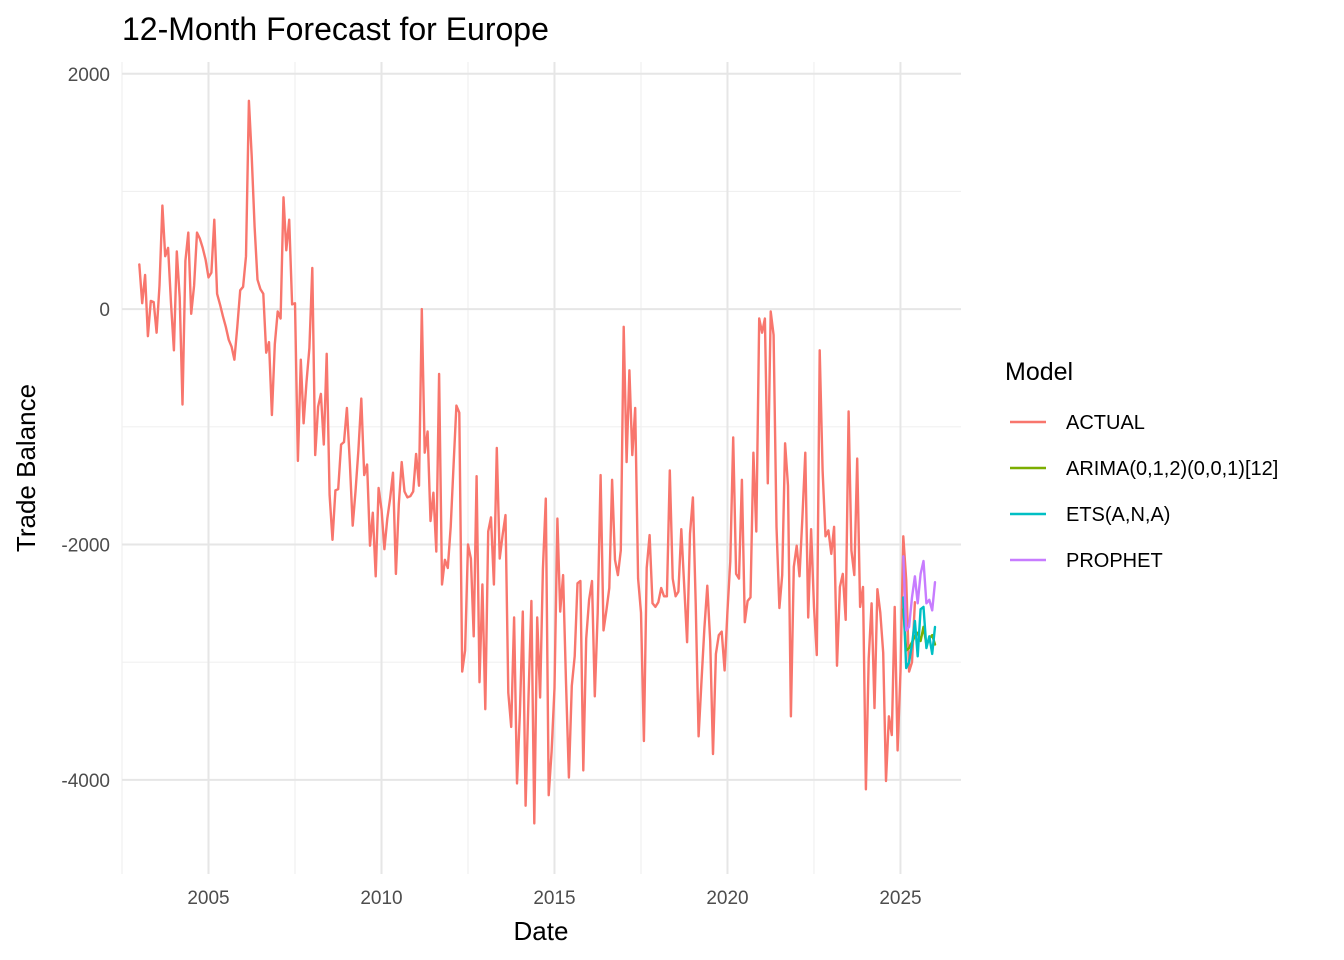 Image resolution: width=1344 pixels, height=960 pixels. Describe the element at coordinates (1039, 372) in the screenshot. I see `legend-title: Model` at that location.